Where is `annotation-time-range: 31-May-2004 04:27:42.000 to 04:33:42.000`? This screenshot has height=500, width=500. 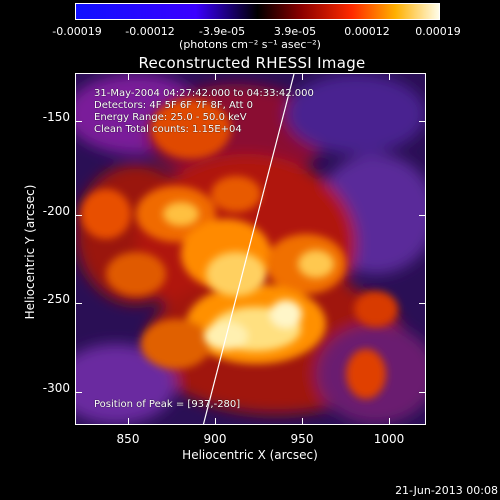
annotation-time-range: 31-May-2004 04:27:42.000 to 04:33:42.000 is located at coordinates (204, 93).